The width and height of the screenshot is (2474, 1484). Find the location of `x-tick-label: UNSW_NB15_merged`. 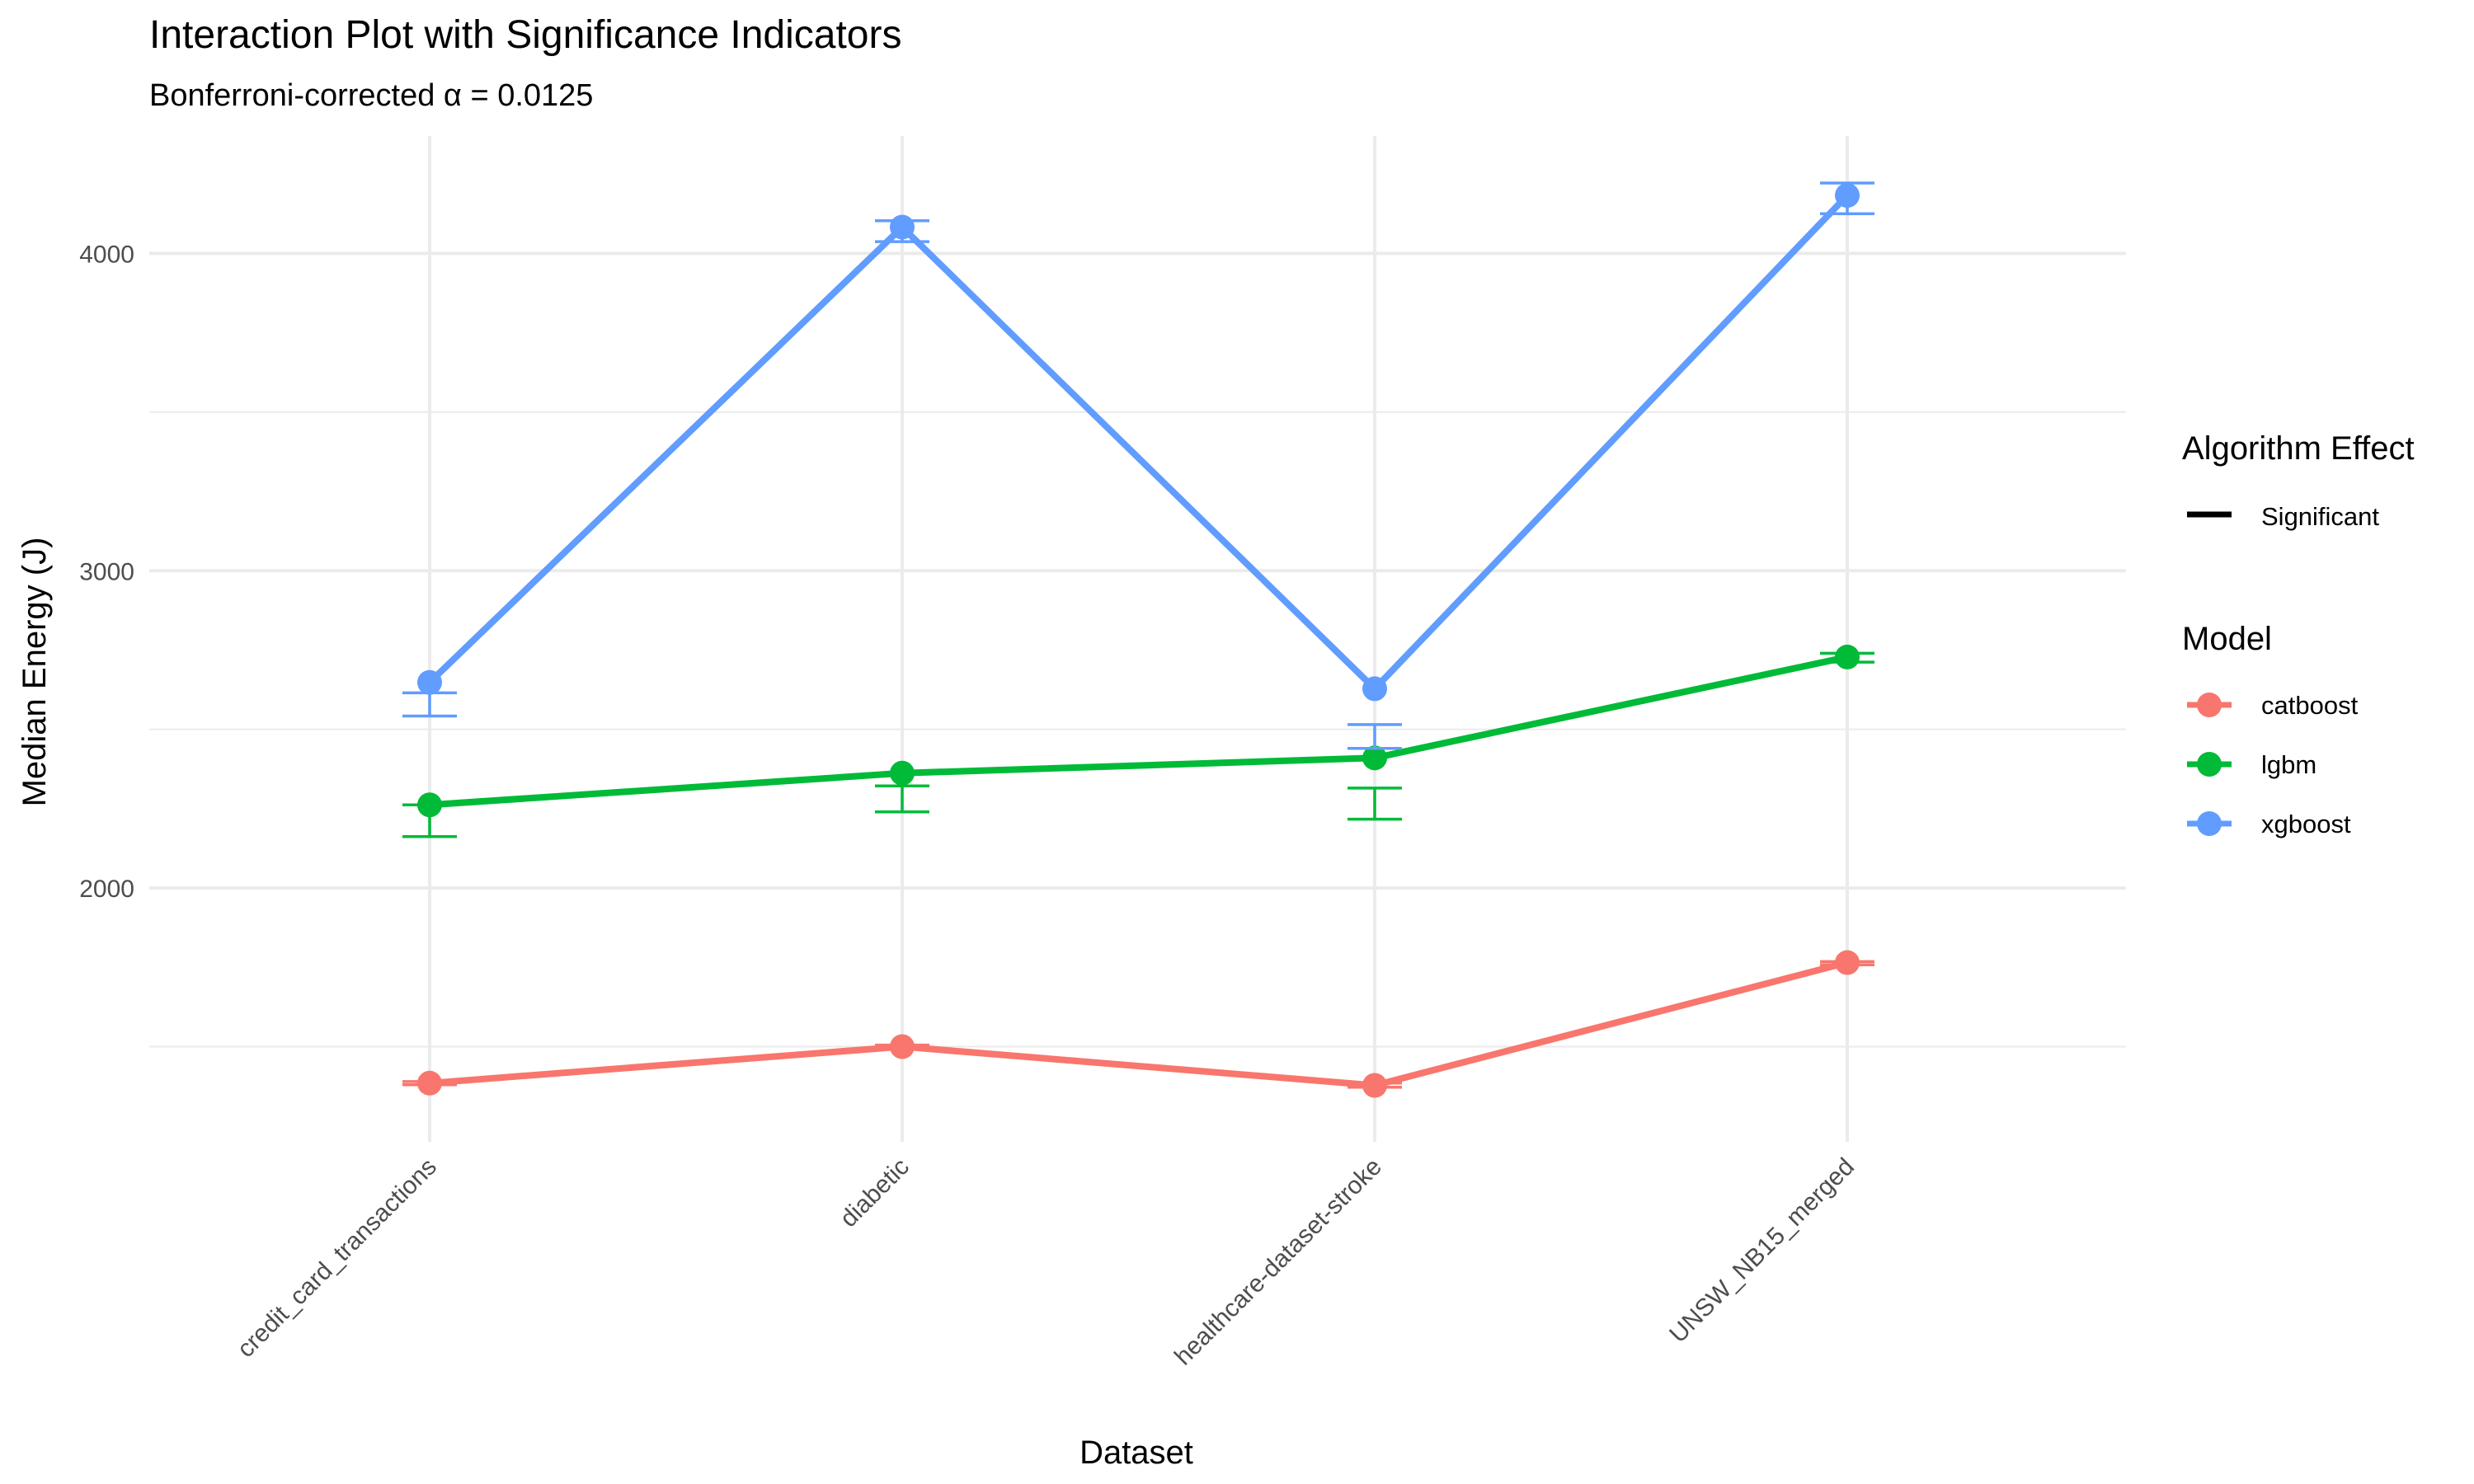

x-tick-label: UNSW_NB15_merged is located at coordinates (1762, 1251).